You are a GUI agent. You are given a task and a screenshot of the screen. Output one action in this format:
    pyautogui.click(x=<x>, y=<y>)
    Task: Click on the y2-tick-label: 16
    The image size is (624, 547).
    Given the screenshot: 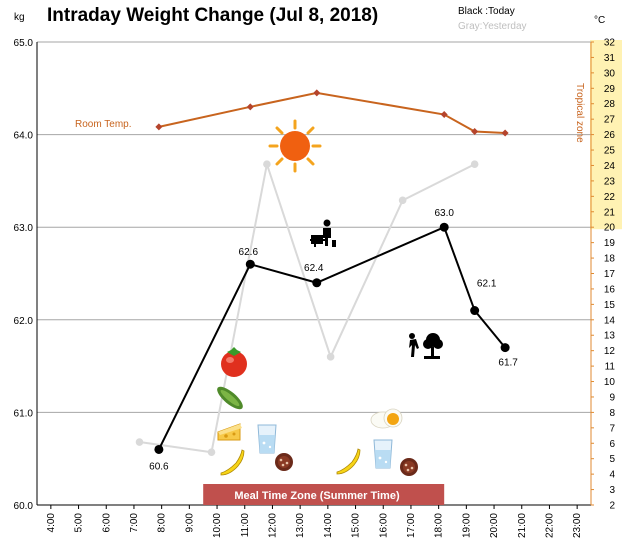 What is the action you would take?
    pyautogui.click(x=610, y=289)
    